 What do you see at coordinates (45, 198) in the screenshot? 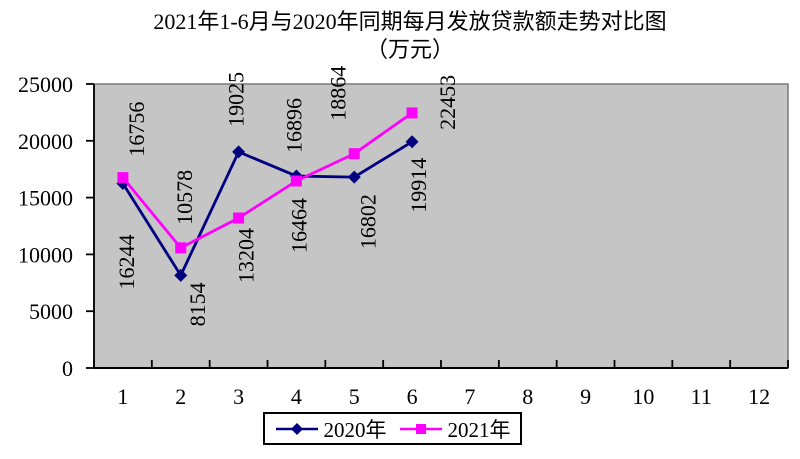
I see `y-axis-label: 15000` at bounding box center [45, 198].